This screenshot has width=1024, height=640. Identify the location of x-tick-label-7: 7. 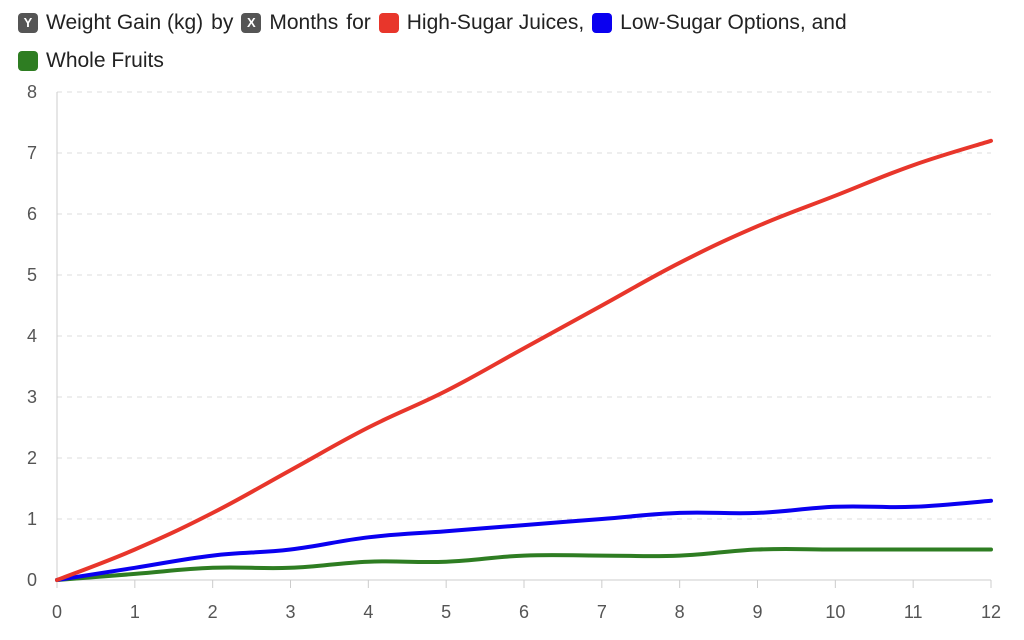
(602, 612).